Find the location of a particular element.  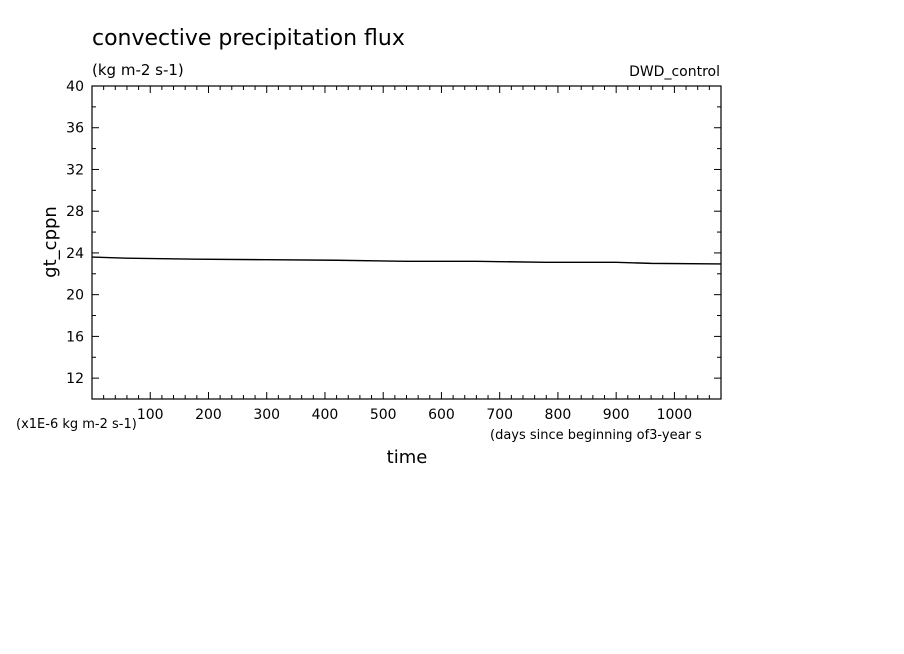

chart-title: convective precipitation flux is located at coordinates (248, 38).